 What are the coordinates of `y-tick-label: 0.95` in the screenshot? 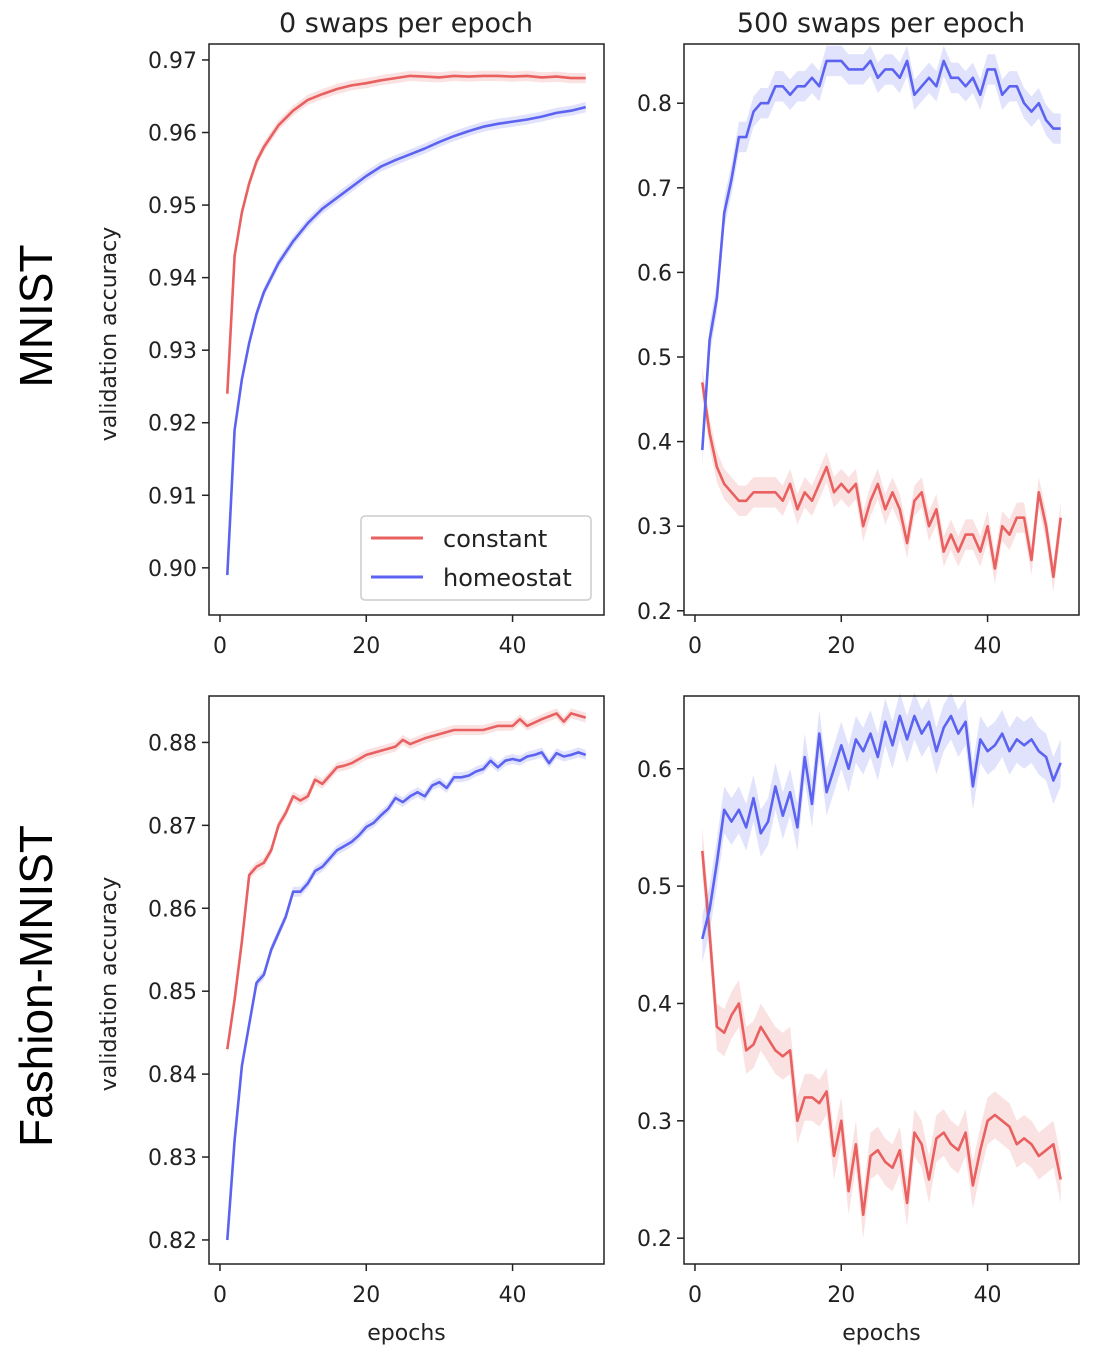 It's located at (172, 206).